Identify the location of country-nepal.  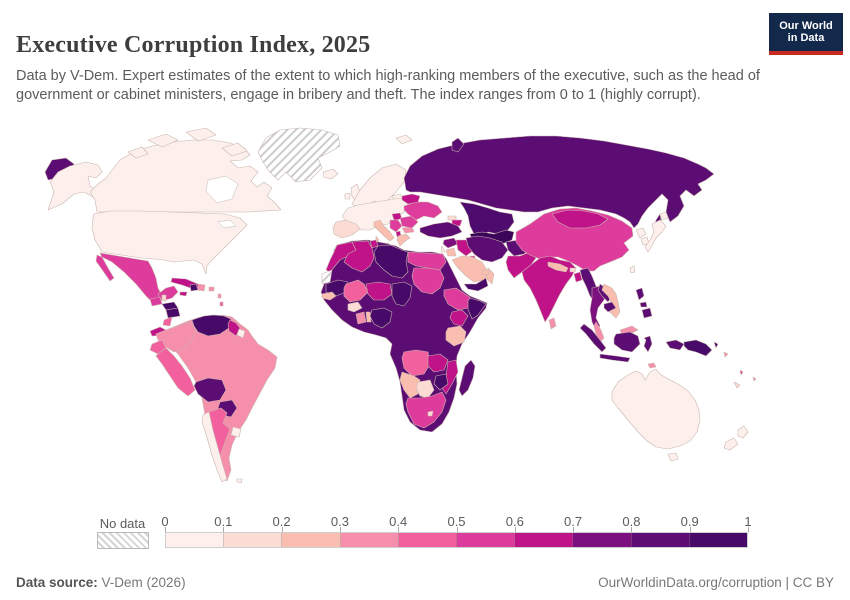
(558, 267).